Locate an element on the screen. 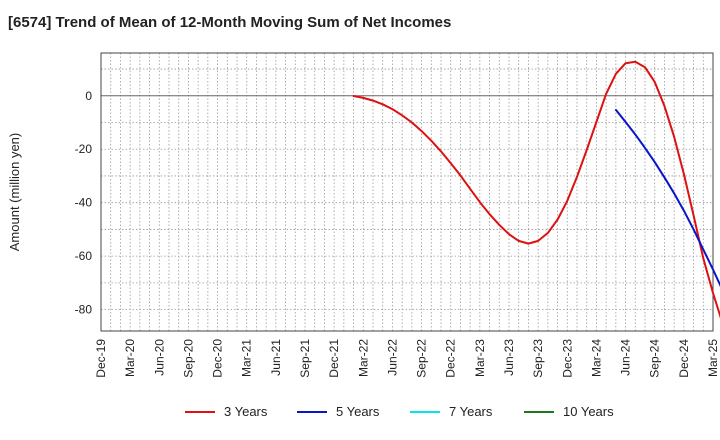 This screenshot has width=720, height=440. x-tick-label: Mar-25 is located at coordinates (713, 358).